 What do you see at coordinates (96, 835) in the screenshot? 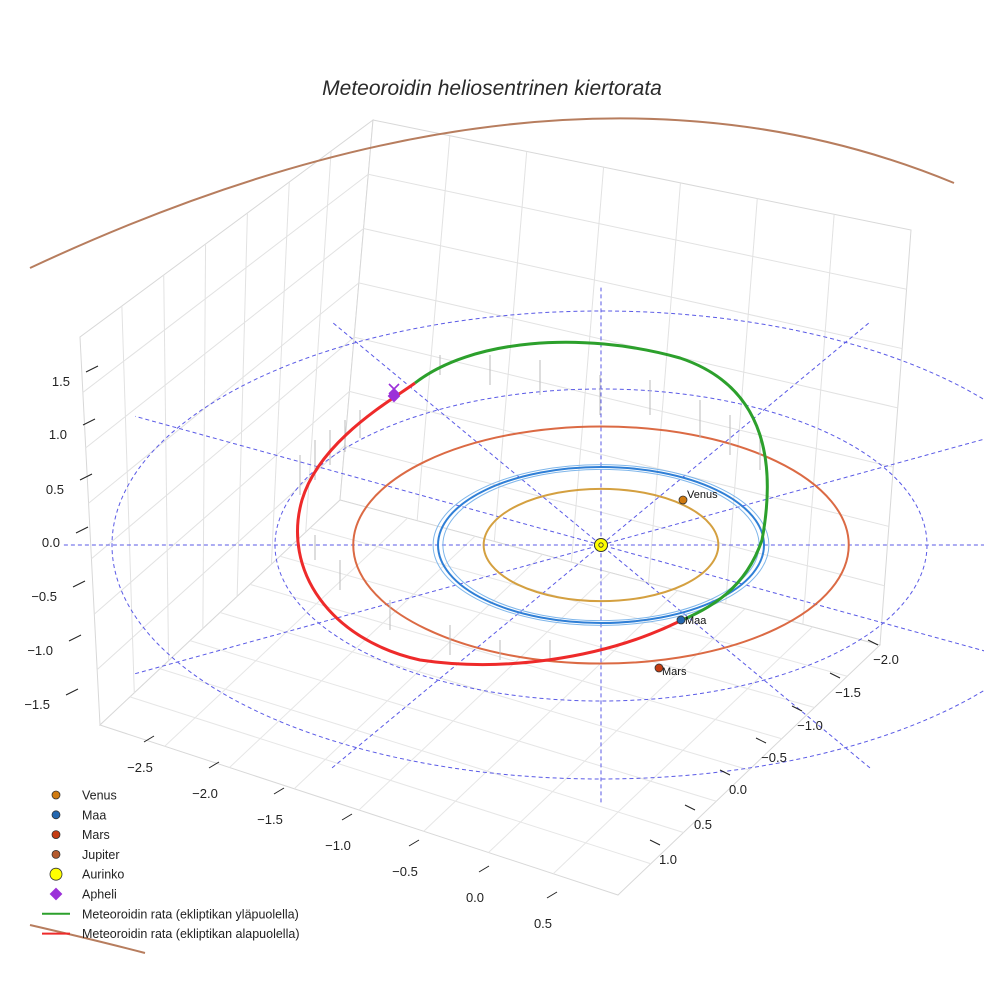
I see `legend-label: Mars` at bounding box center [96, 835].